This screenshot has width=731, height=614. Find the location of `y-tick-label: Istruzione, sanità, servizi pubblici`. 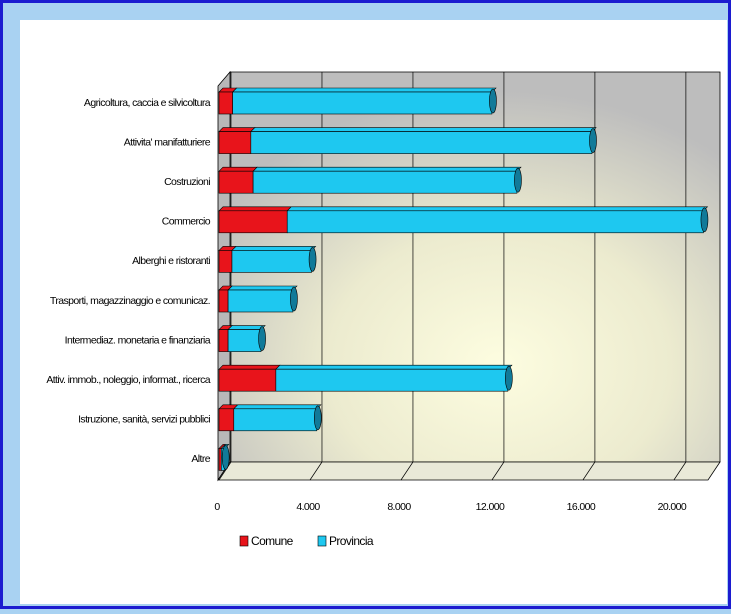

y-tick-label: Istruzione, sanità, servizi pubblici is located at coordinates (144, 420).